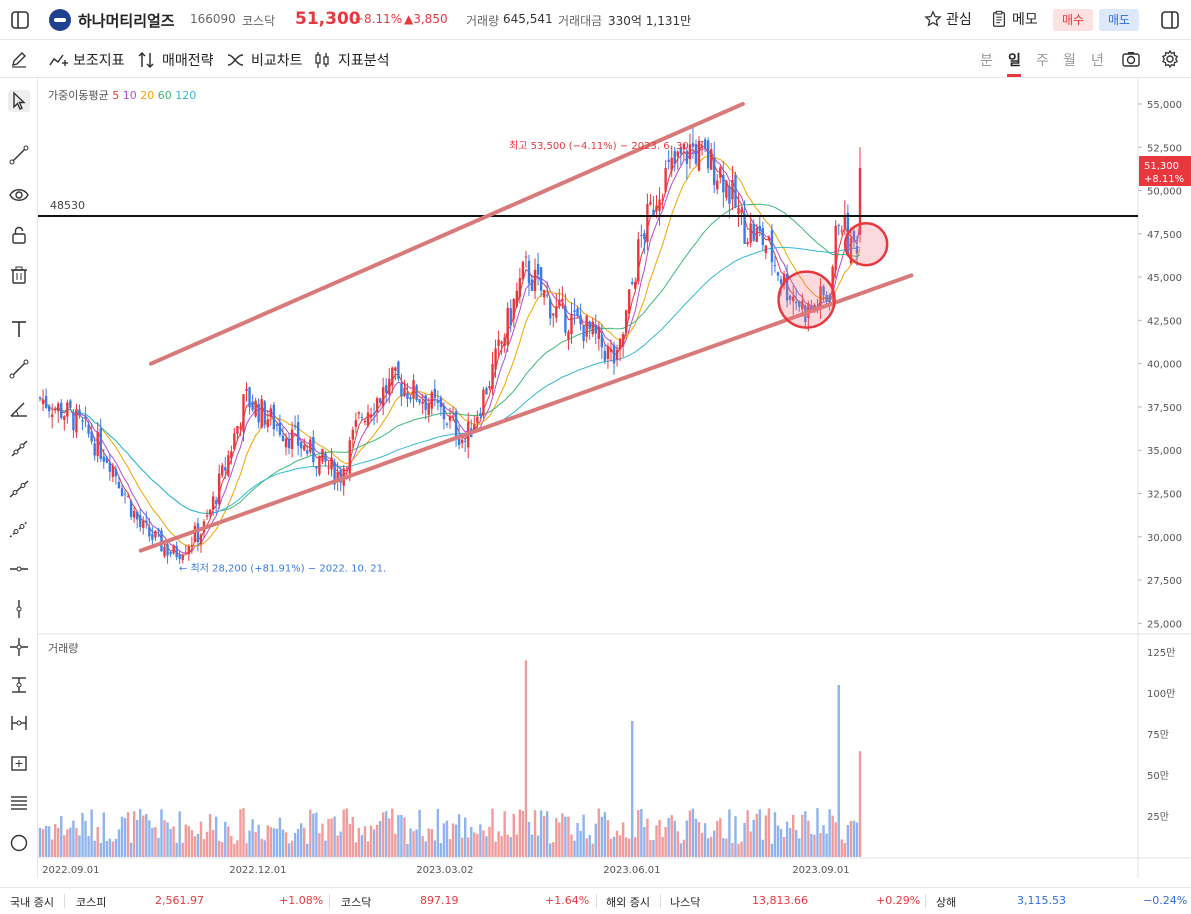  I want to click on vertical-line-tool, so click(19, 609).